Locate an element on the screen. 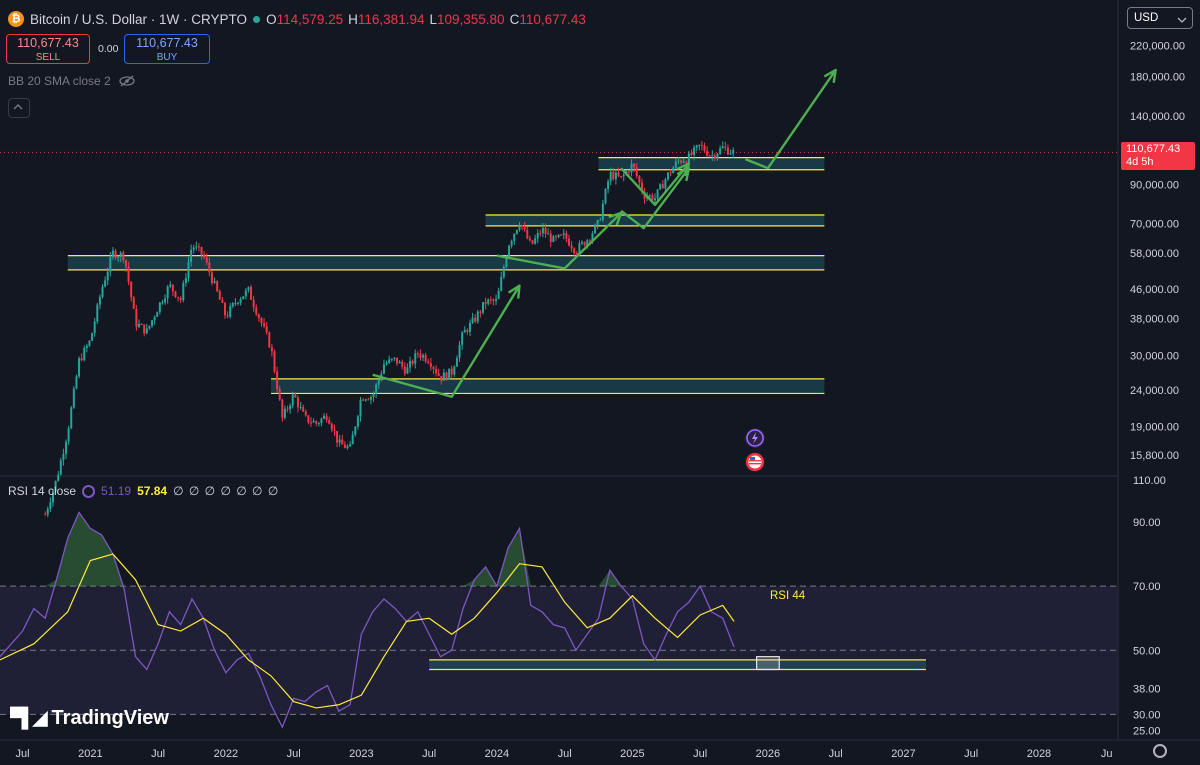 The height and width of the screenshot is (765, 1200). high-label: H is located at coordinates (353, 19).